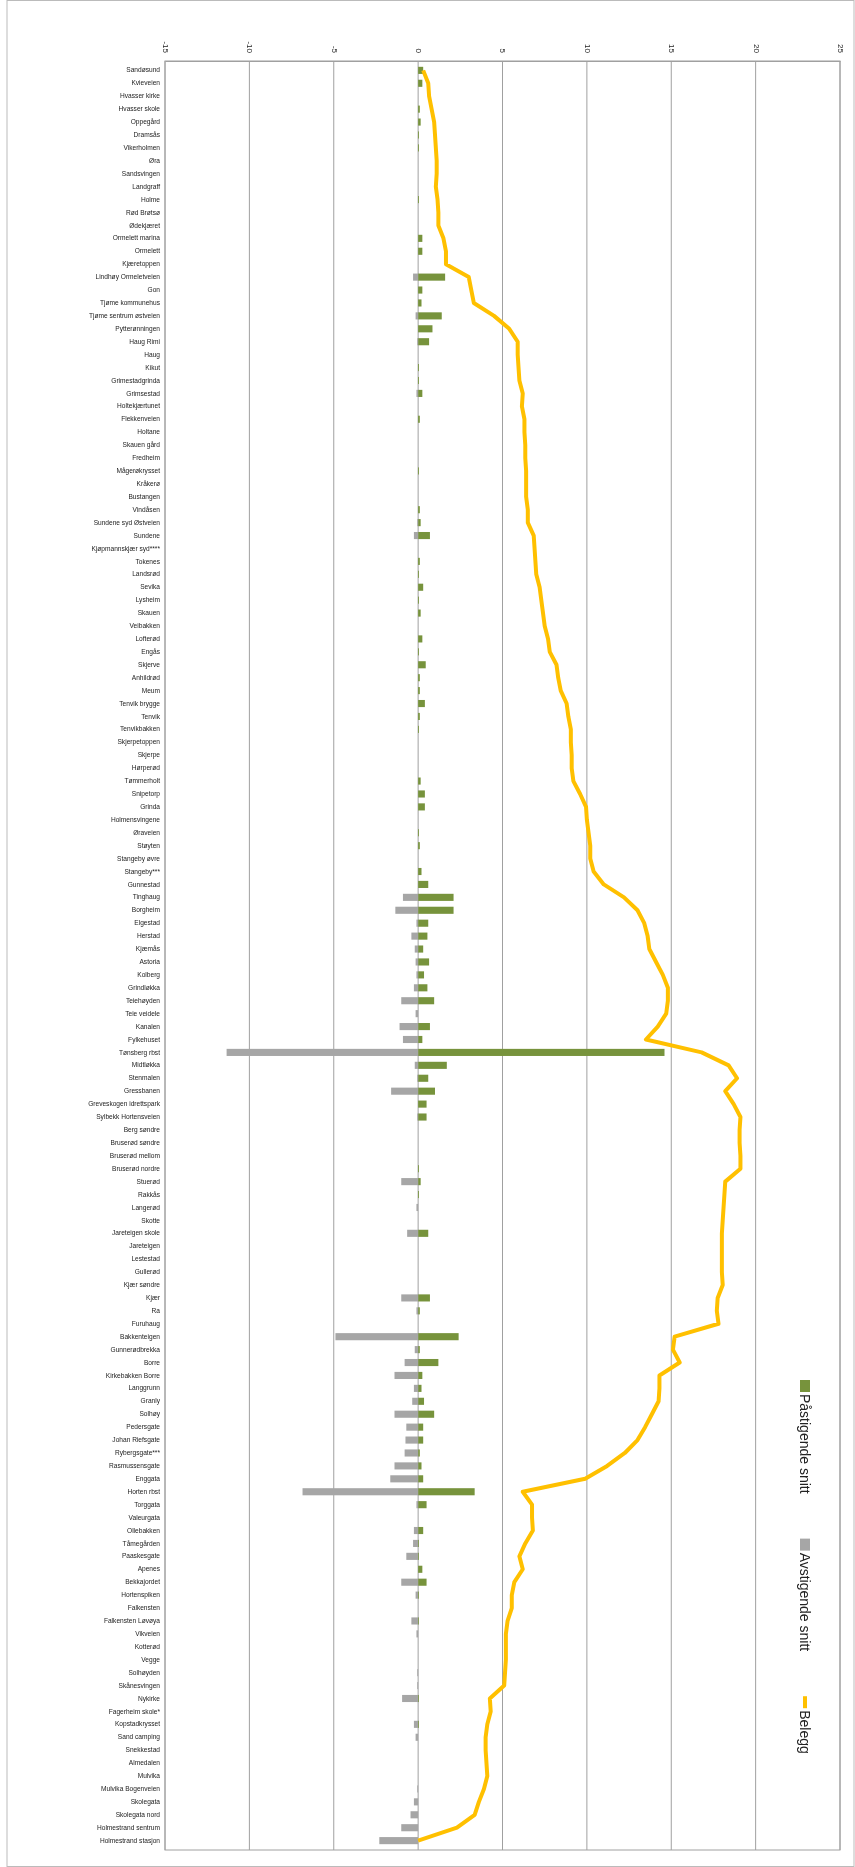 This screenshot has width=855, height=1867. Describe the element at coordinates (672, 49) in the screenshot. I see `x-tick-label: 15` at that location.